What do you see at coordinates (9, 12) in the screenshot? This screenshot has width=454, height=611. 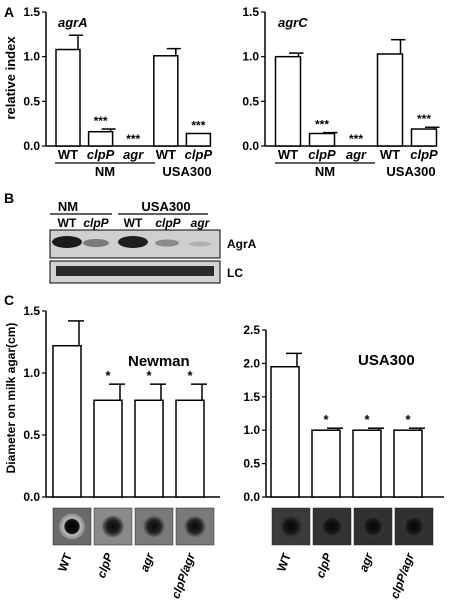 I see `panel-label-a: A` at bounding box center [9, 12].